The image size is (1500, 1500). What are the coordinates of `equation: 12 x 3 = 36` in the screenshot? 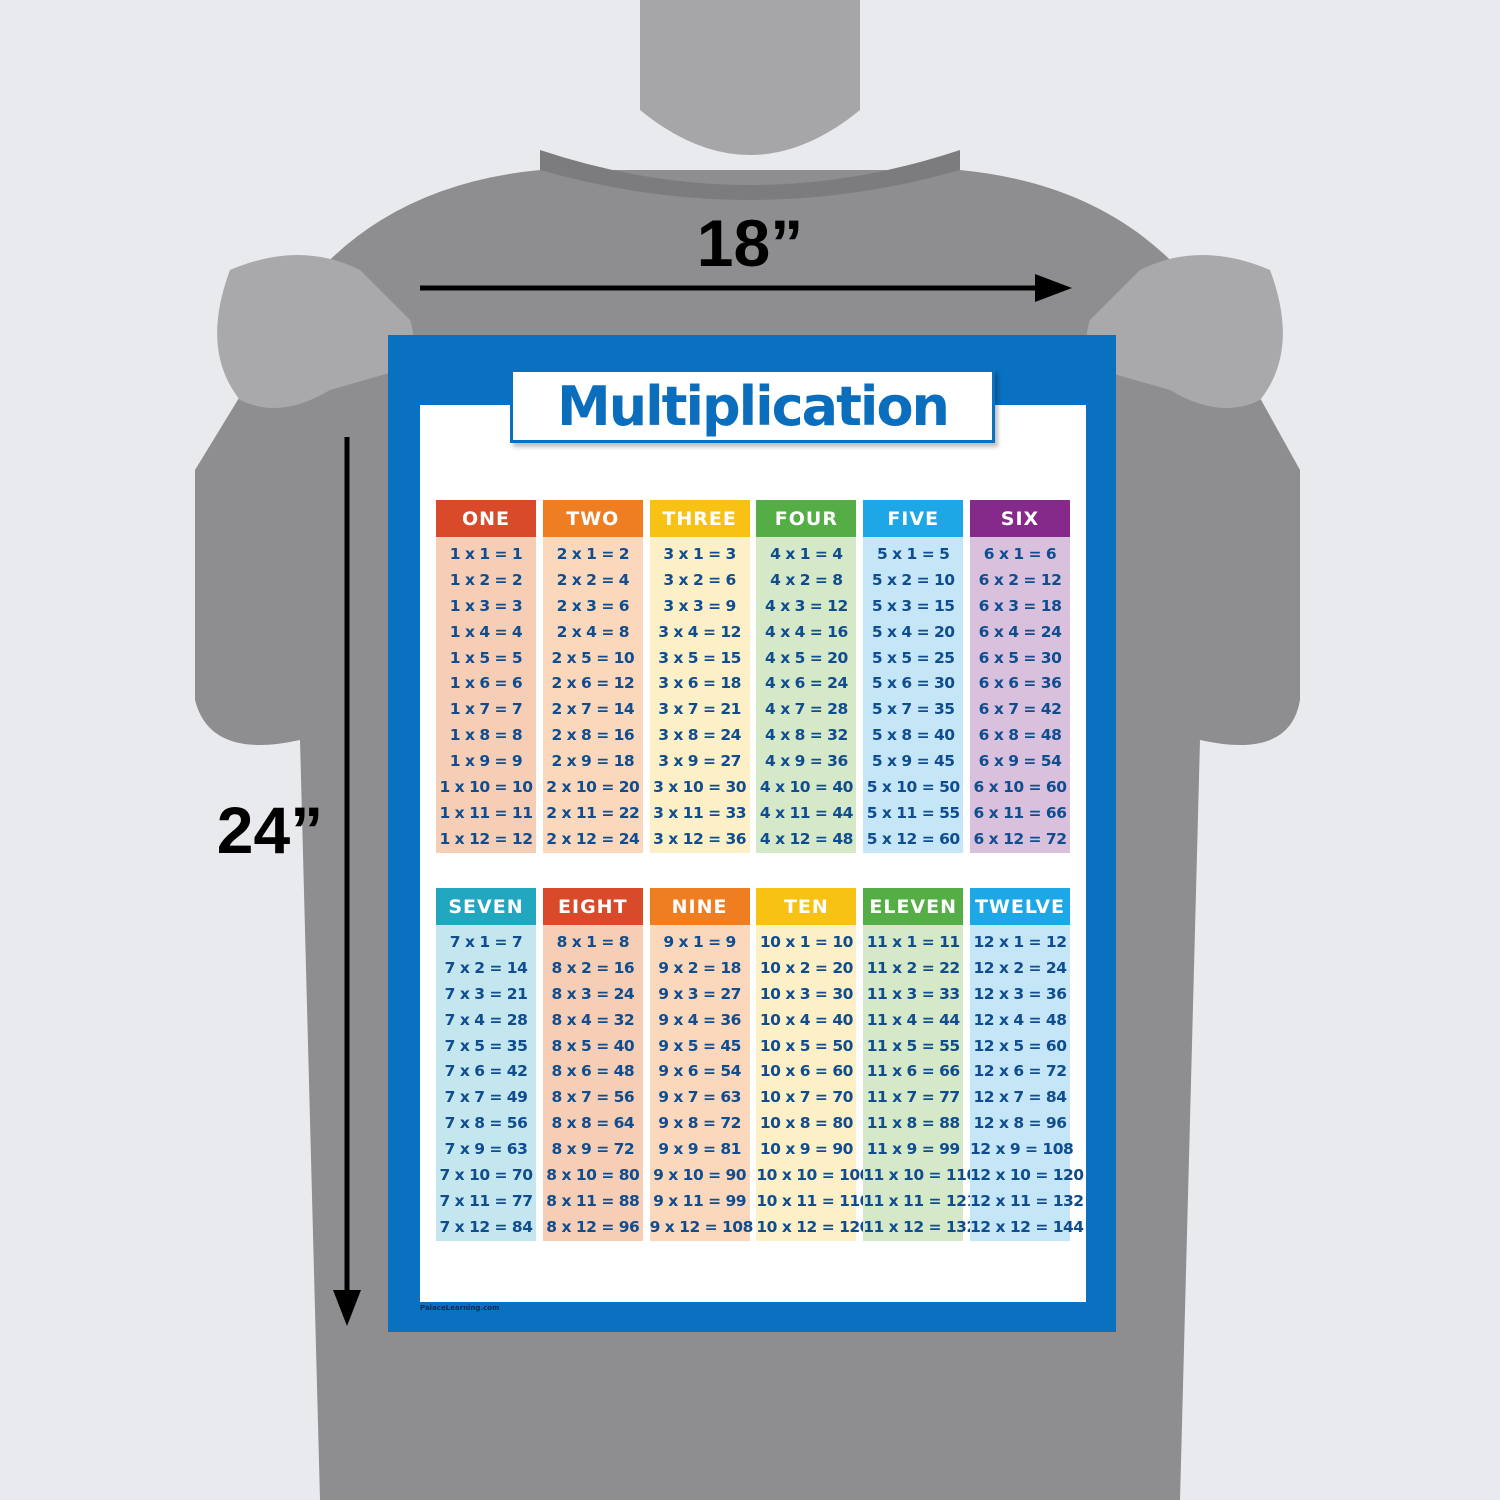 It's located at (1020, 993).